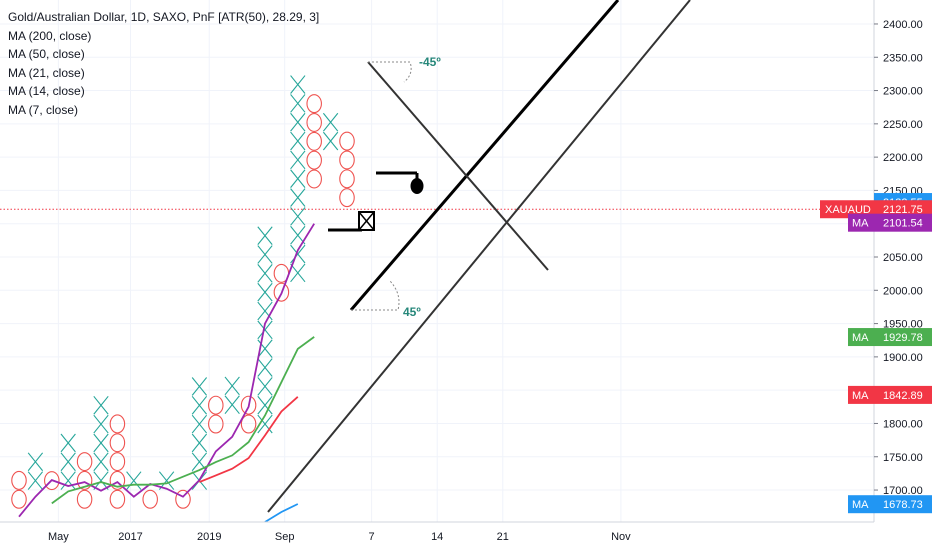 Image resolution: width=932 pixels, height=550 pixels. Describe the element at coordinates (58, 537) in the screenshot. I see `time-tick-label: May` at that location.